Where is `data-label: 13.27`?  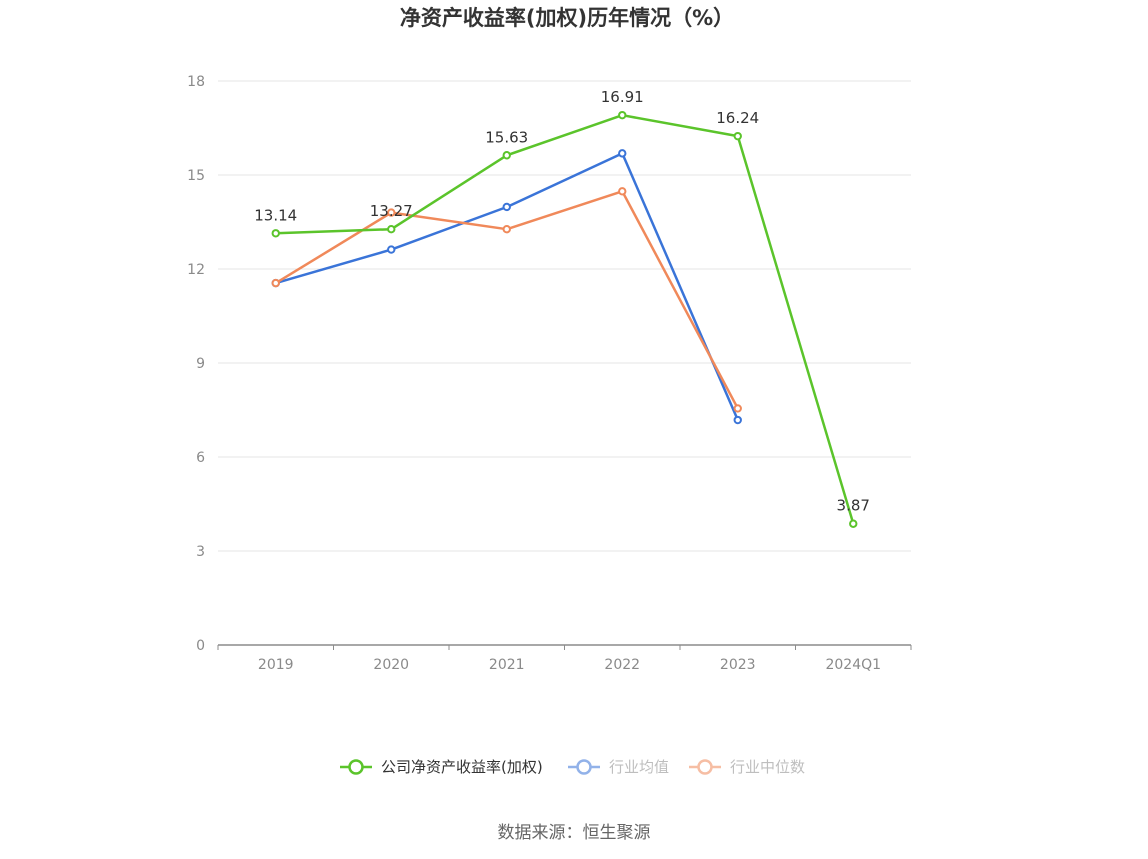 data-label: 13.27 is located at coordinates (391, 211).